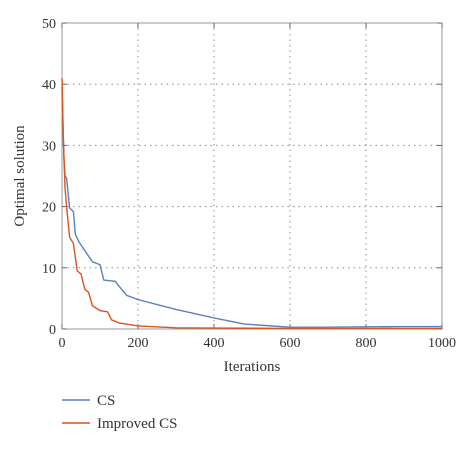 The height and width of the screenshot is (452, 474). I want to click on x-tick-label: 200, so click(138, 343).